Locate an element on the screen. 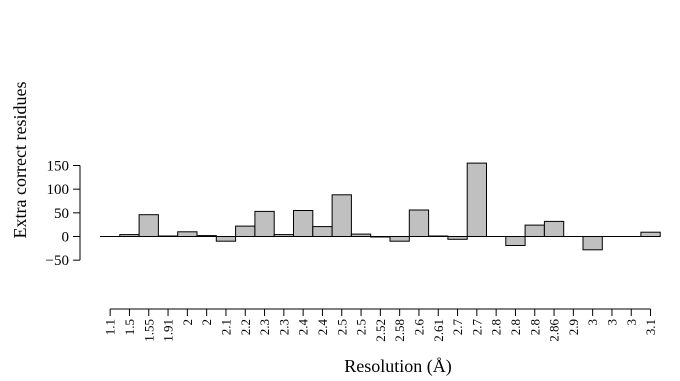 The width and height of the screenshot is (680, 381). x-tick-label-21: 2.8 is located at coordinates (515, 327).